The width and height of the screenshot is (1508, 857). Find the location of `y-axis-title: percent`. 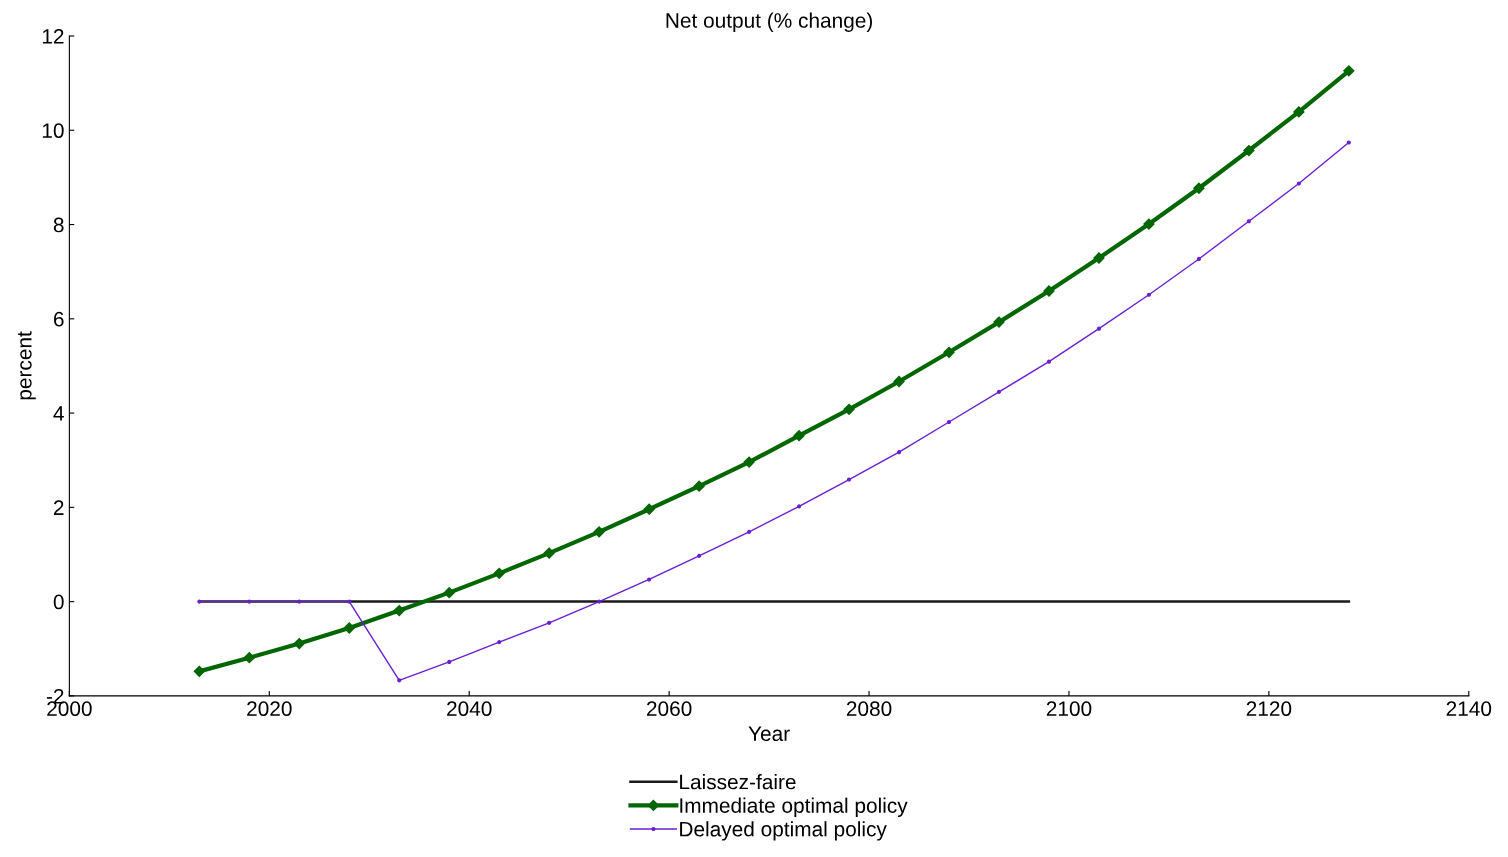

y-axis-title: percent is located at coordinates (26, 365).